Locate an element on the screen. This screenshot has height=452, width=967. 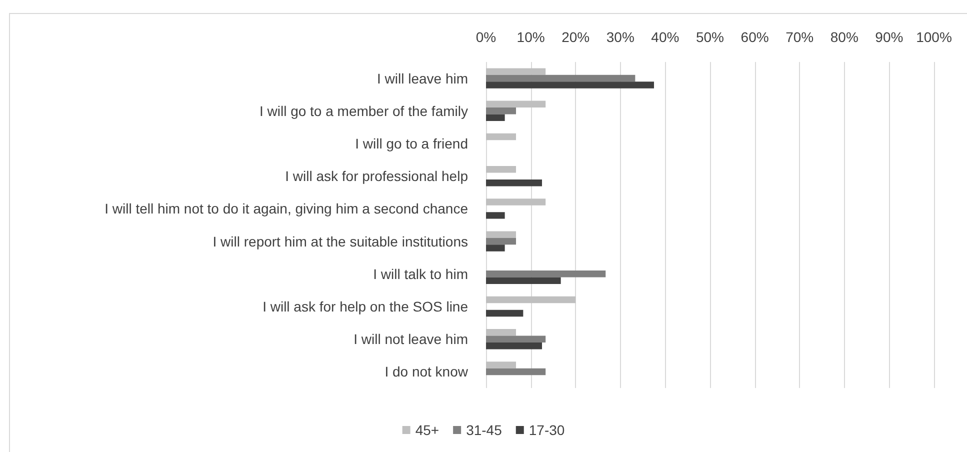
y-tick-label: I will tell him not to do it again, giving him a second chance is located at coordinates (286, 208).